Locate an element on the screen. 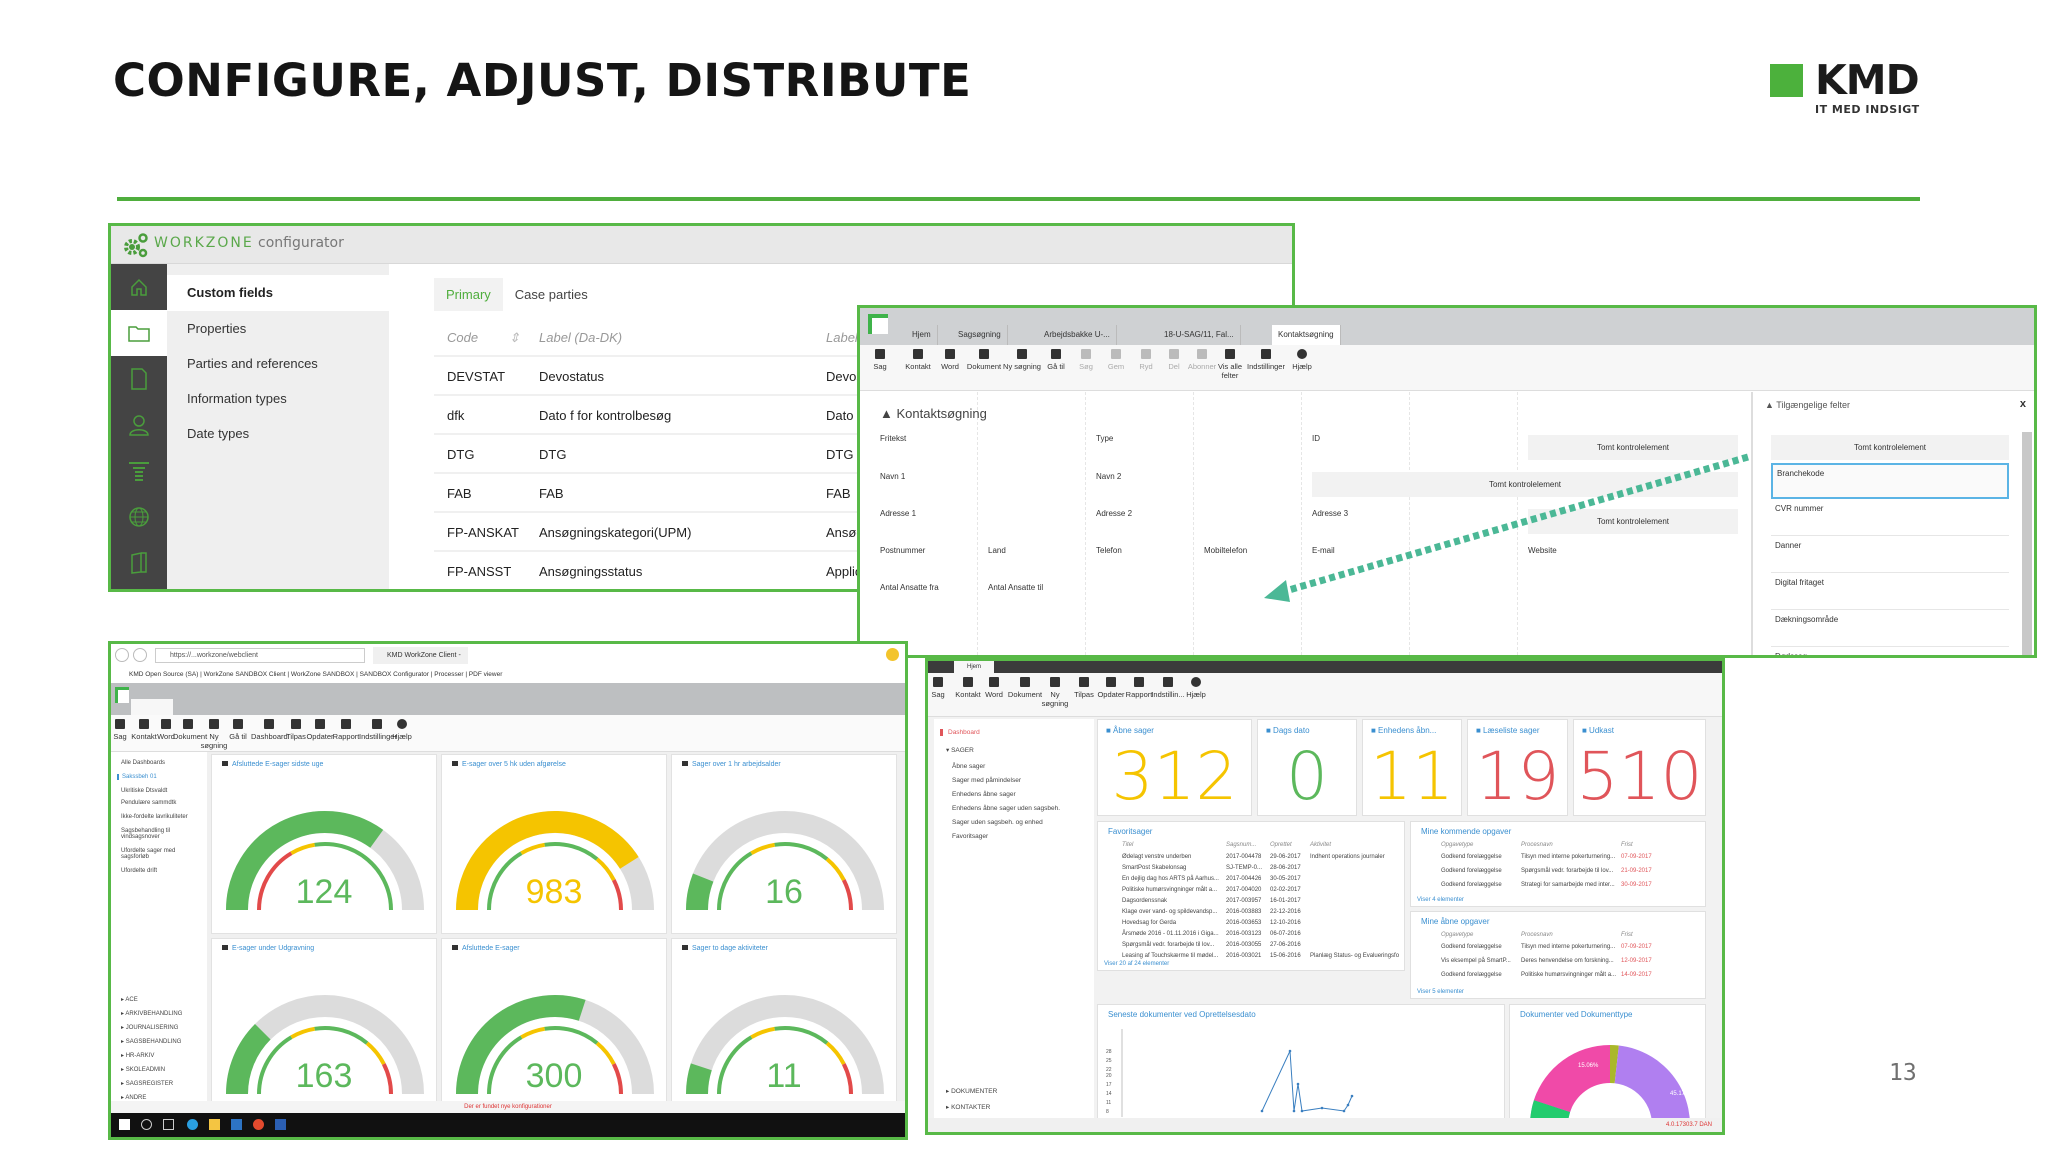 The image size is (2048, 1152). ribbon-indstillinger: Indstillinger is located at coordinates (1266, 360).